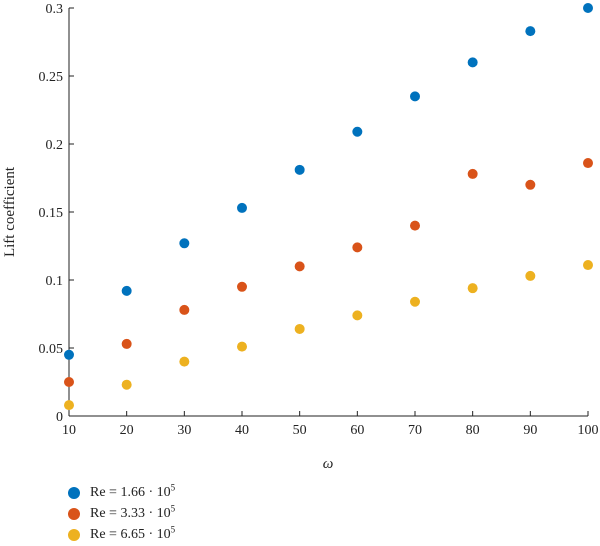 This screenshot has height=546, width=600. I want to click on x-ticks: 10 20 30 40 50 60 70 80 90 100, so click(330, 424).